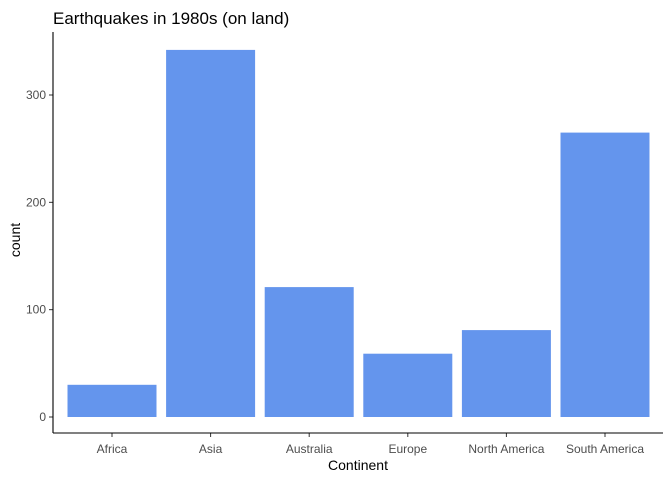 The image size is (672, 480). Describe the element at coordinates (605, 449) in the screenshot. I see `x-tick-label: South America` at that location.